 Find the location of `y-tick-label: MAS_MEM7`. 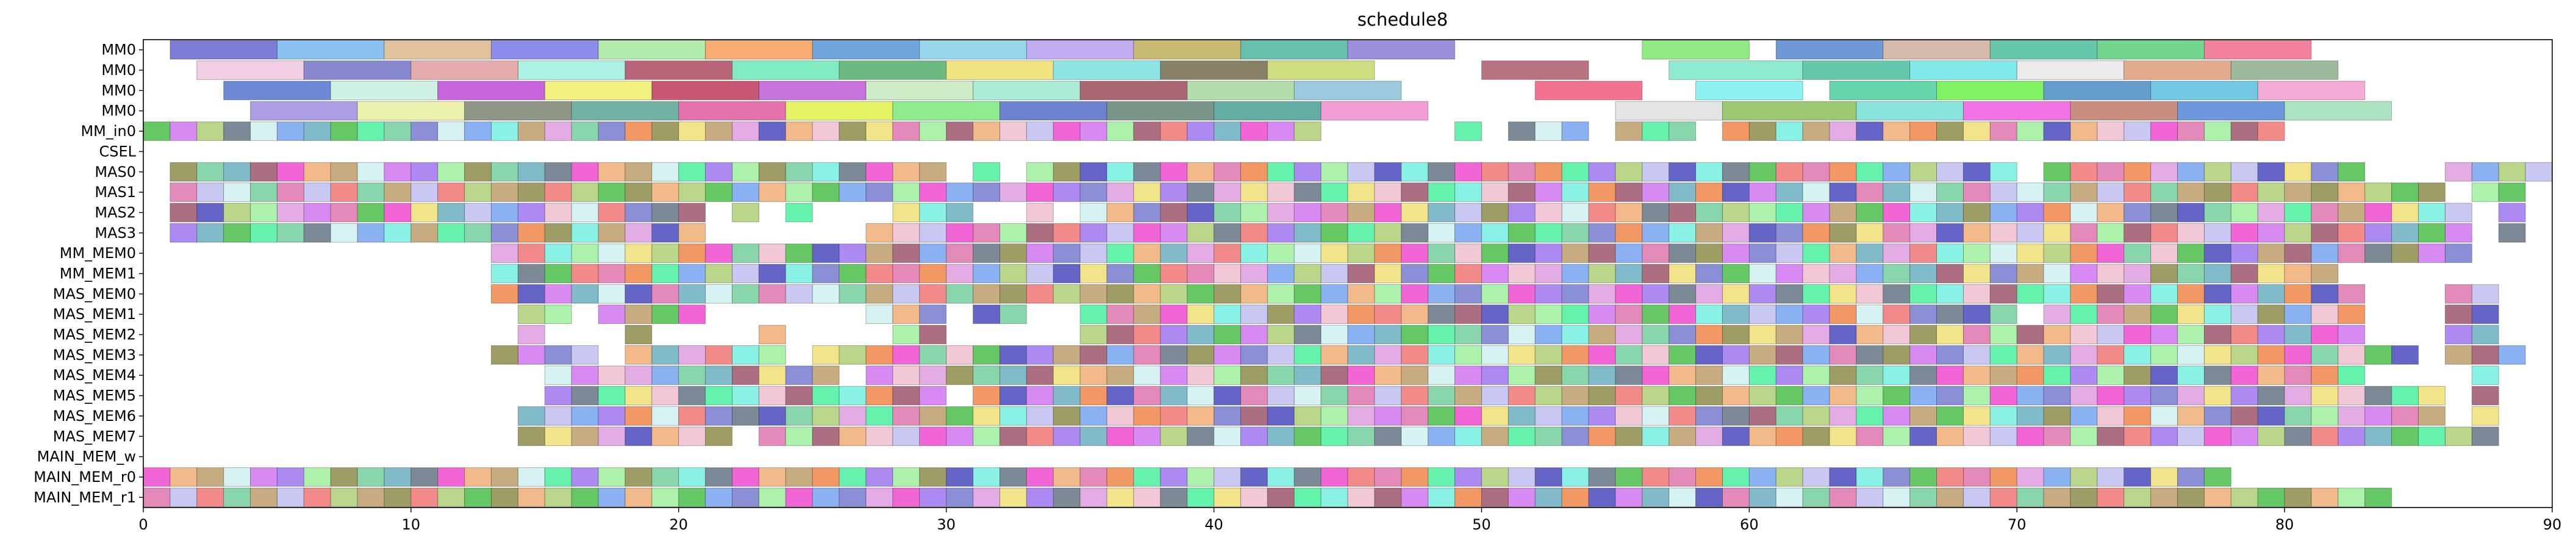

y-tick-label: MAS_MEM7 is located at coordinates (94, 436).